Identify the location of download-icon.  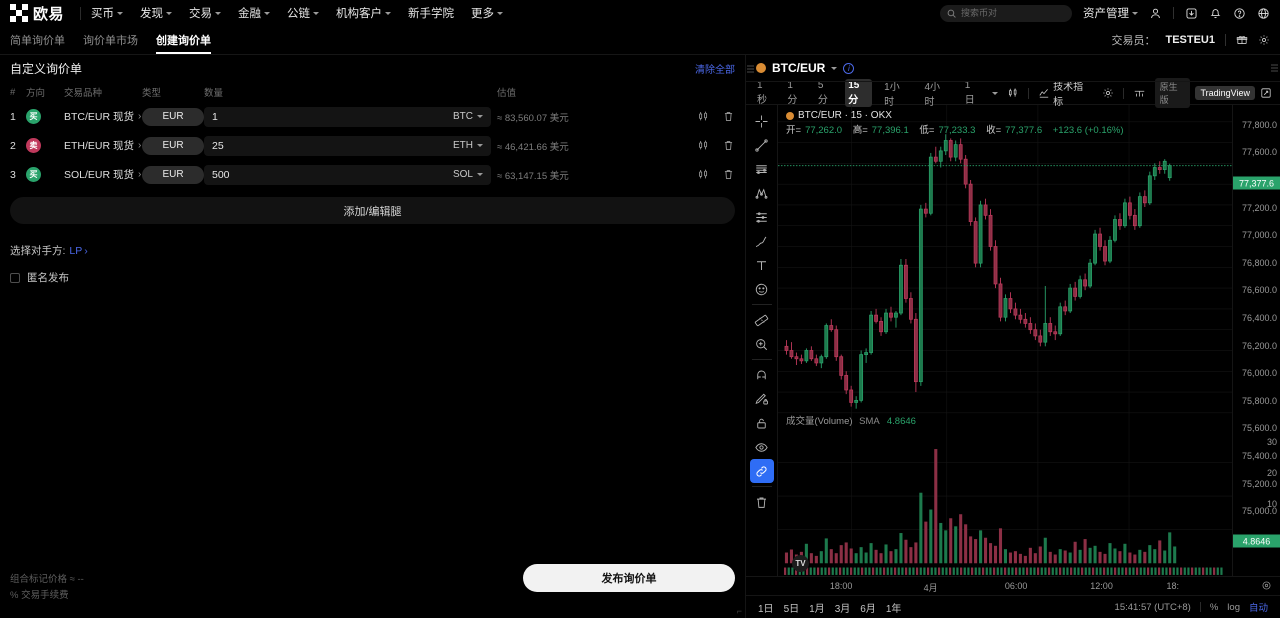
(1191, 13).